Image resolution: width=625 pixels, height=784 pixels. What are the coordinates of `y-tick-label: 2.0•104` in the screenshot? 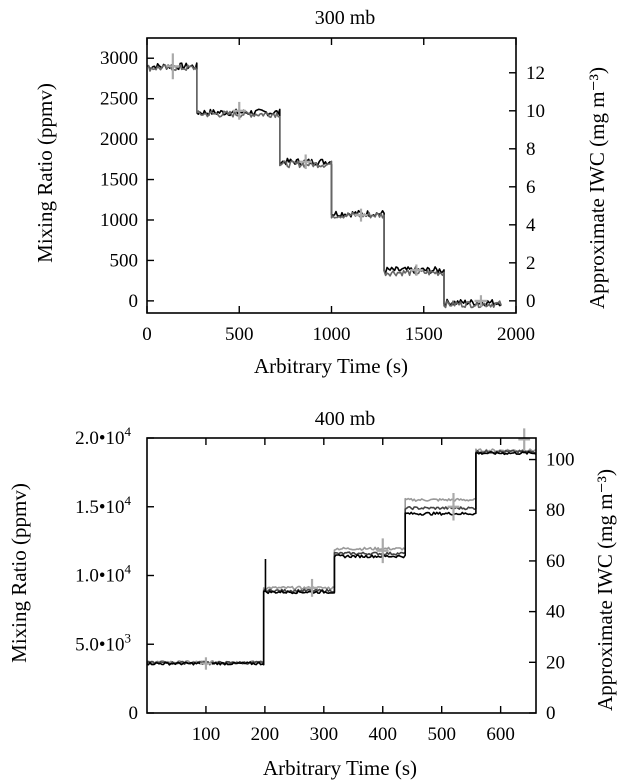 It's located at (103, 436).